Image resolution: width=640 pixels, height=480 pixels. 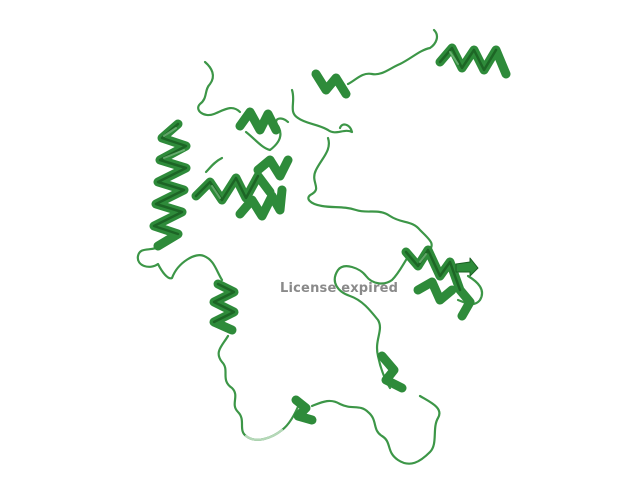 I want to click on coil-bottom-right, so click(x=375, y=429).